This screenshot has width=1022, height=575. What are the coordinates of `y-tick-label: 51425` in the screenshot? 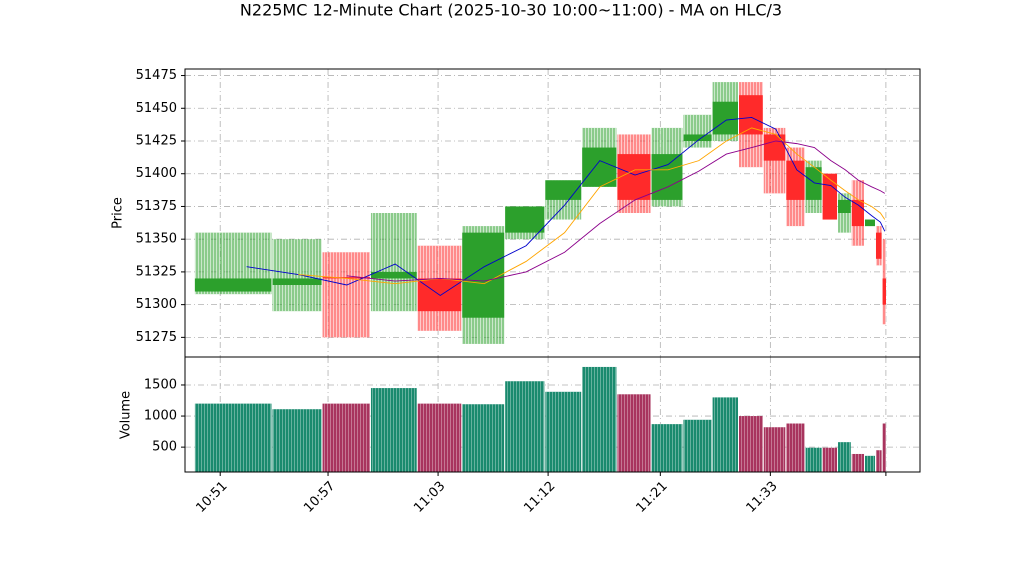 It's located at (156, 141).